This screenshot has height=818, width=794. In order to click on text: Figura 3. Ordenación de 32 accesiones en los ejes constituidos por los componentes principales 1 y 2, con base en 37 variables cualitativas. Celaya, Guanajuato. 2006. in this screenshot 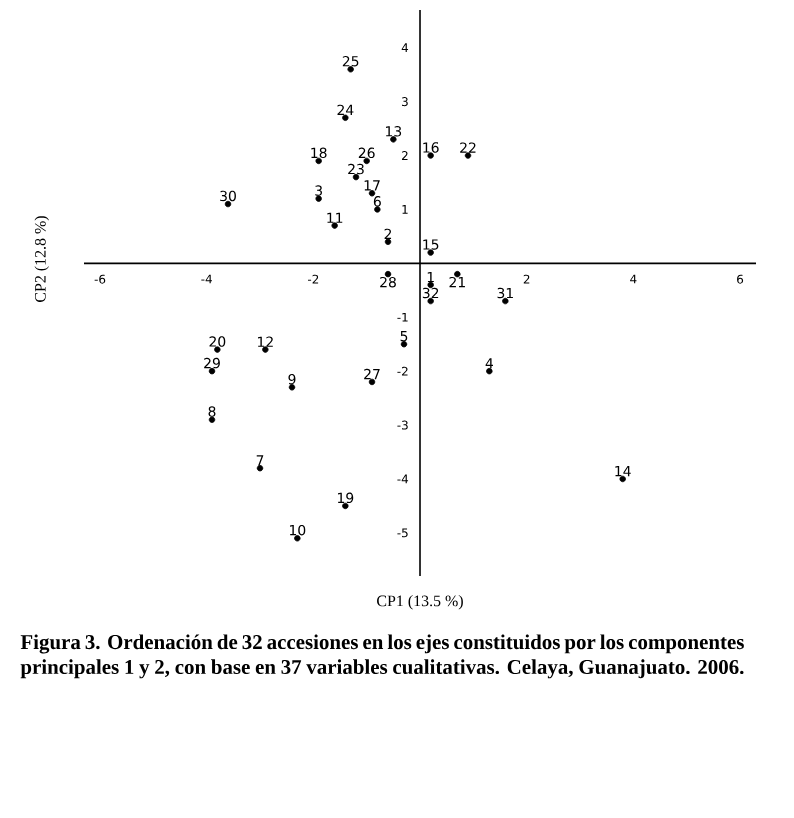, I will do `click(382, 656)`.